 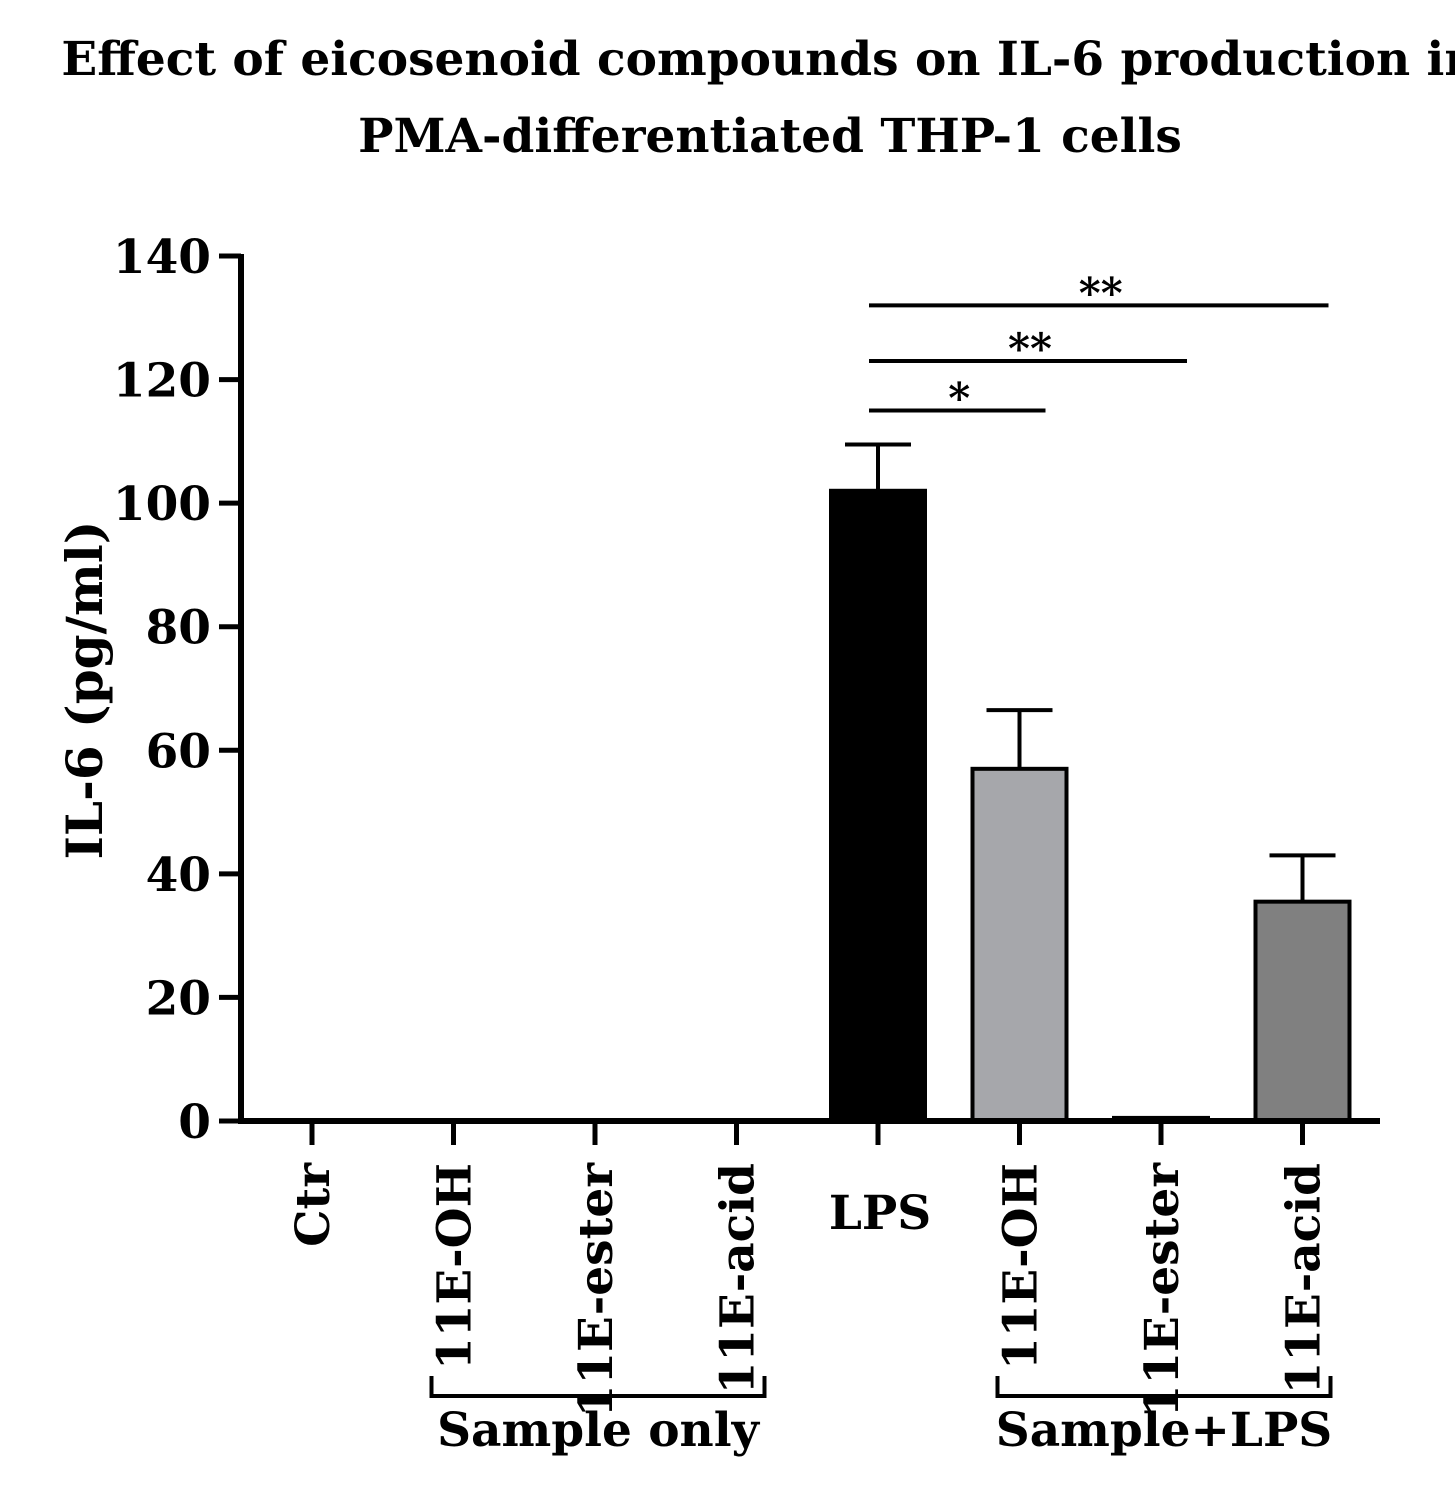 I want to click on significance-label-0: *, so click(x=959, y=397).